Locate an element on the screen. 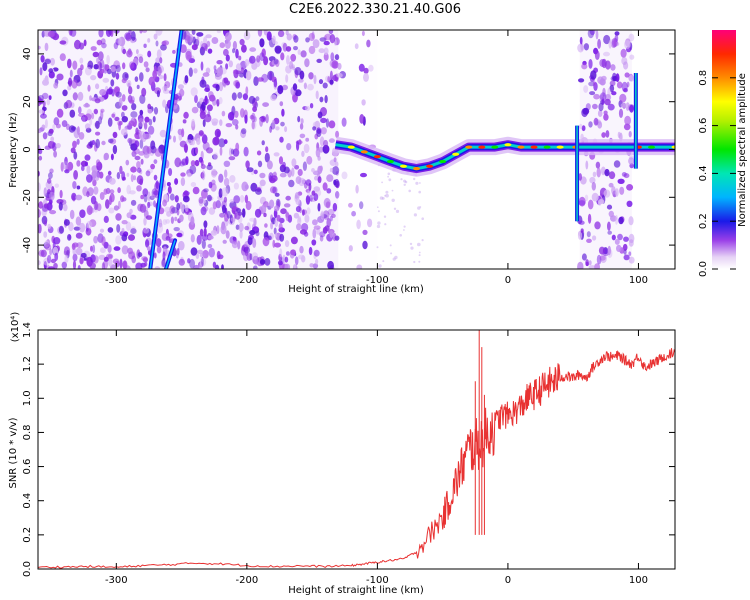 Image resolution: width=750 pixels, height=600 pixels. spectrogram-y-axis-title: Frequency (Hz) is located at coordinates (13, 150).